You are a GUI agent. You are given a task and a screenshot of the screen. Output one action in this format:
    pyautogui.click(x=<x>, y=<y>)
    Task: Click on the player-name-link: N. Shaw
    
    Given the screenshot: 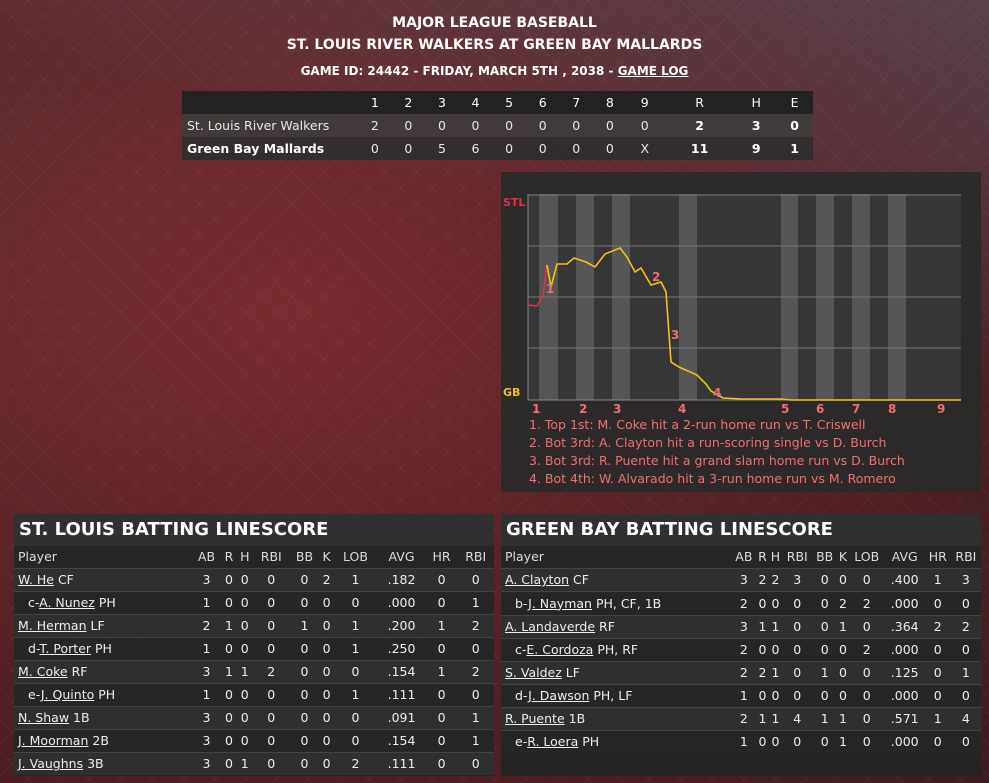 What is the action you would take?
    pyautogui.click(x=44, y=717)
    